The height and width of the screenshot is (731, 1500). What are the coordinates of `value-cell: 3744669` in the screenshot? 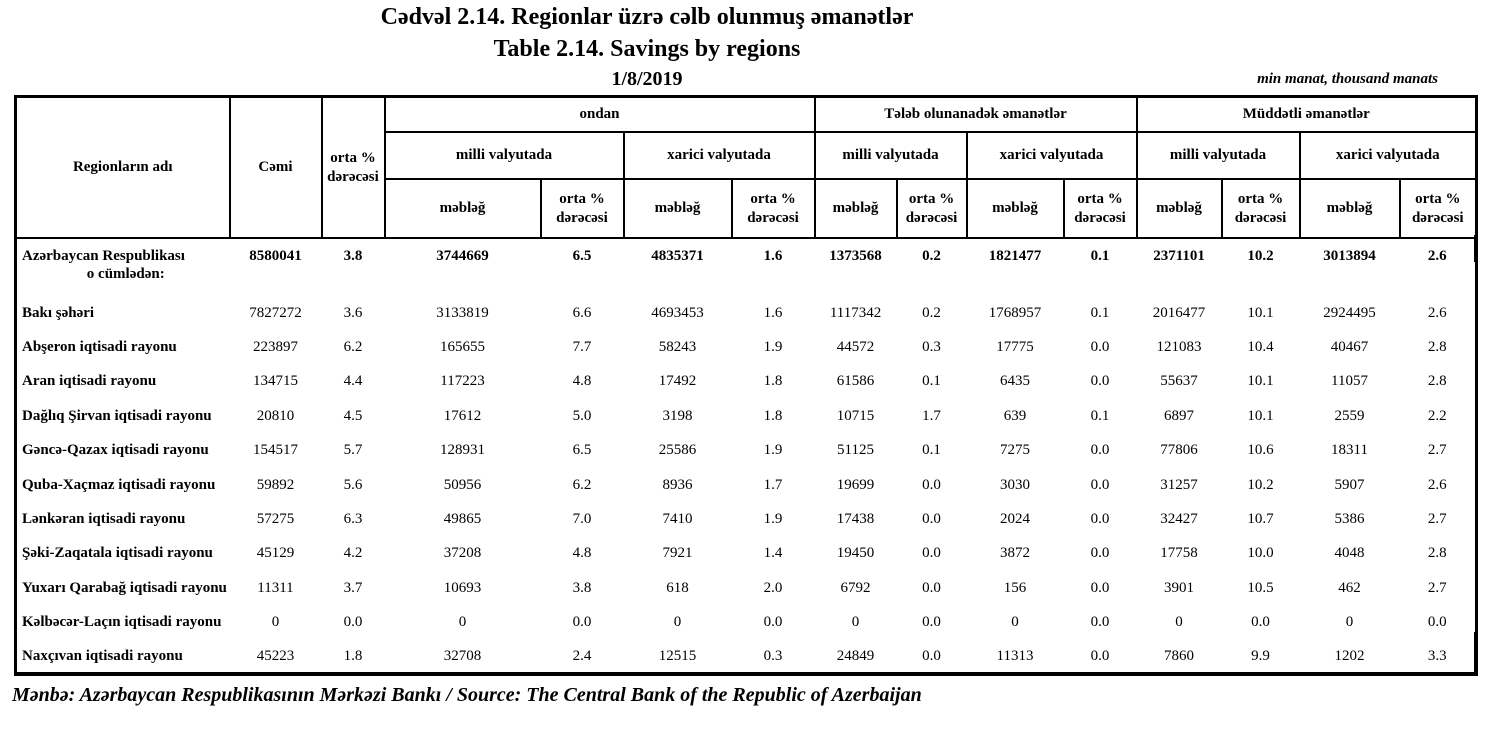 It's located at (462, 256).